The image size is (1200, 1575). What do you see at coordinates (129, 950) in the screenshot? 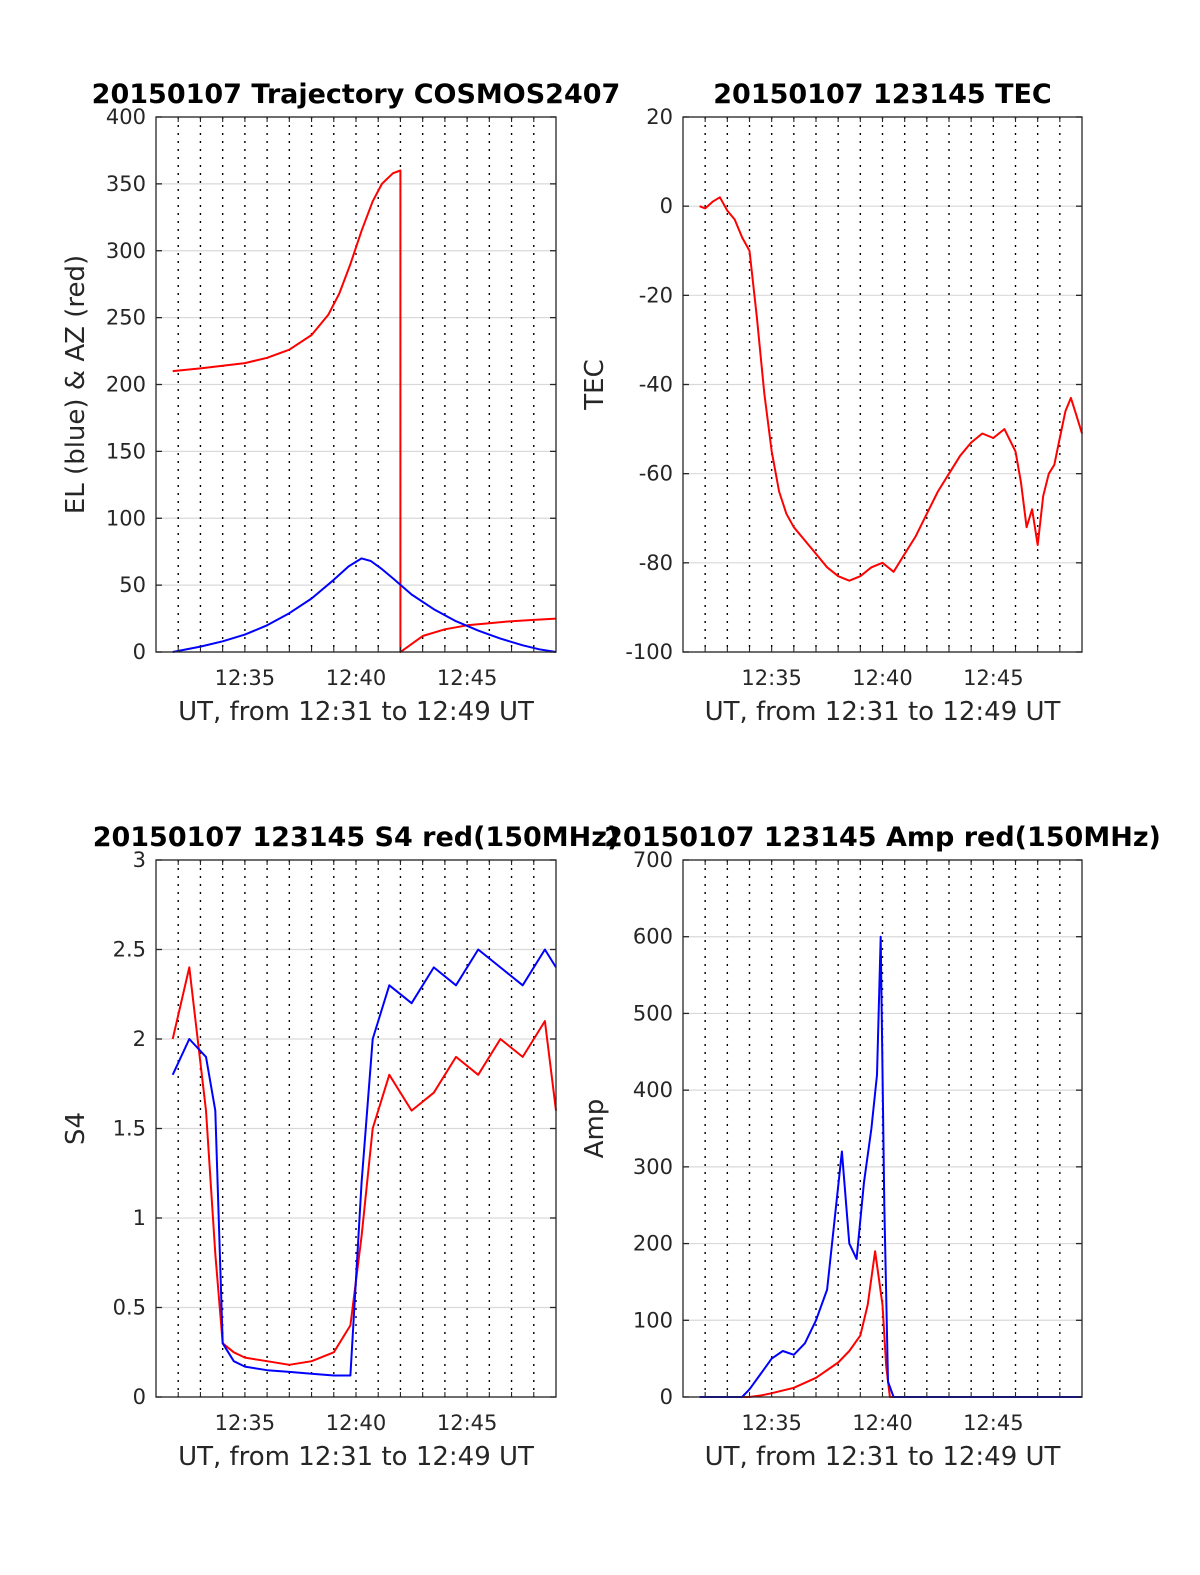
I see `y-tick-label: 2.5` at bounding box center [129, 950].